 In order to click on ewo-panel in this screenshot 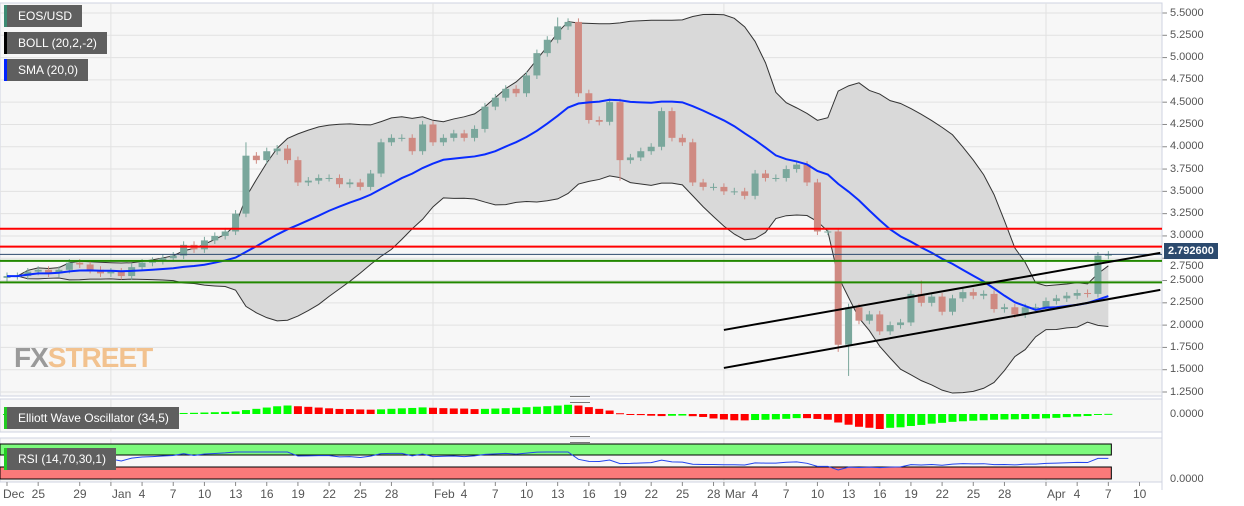, I will do `click(581, 415)`.